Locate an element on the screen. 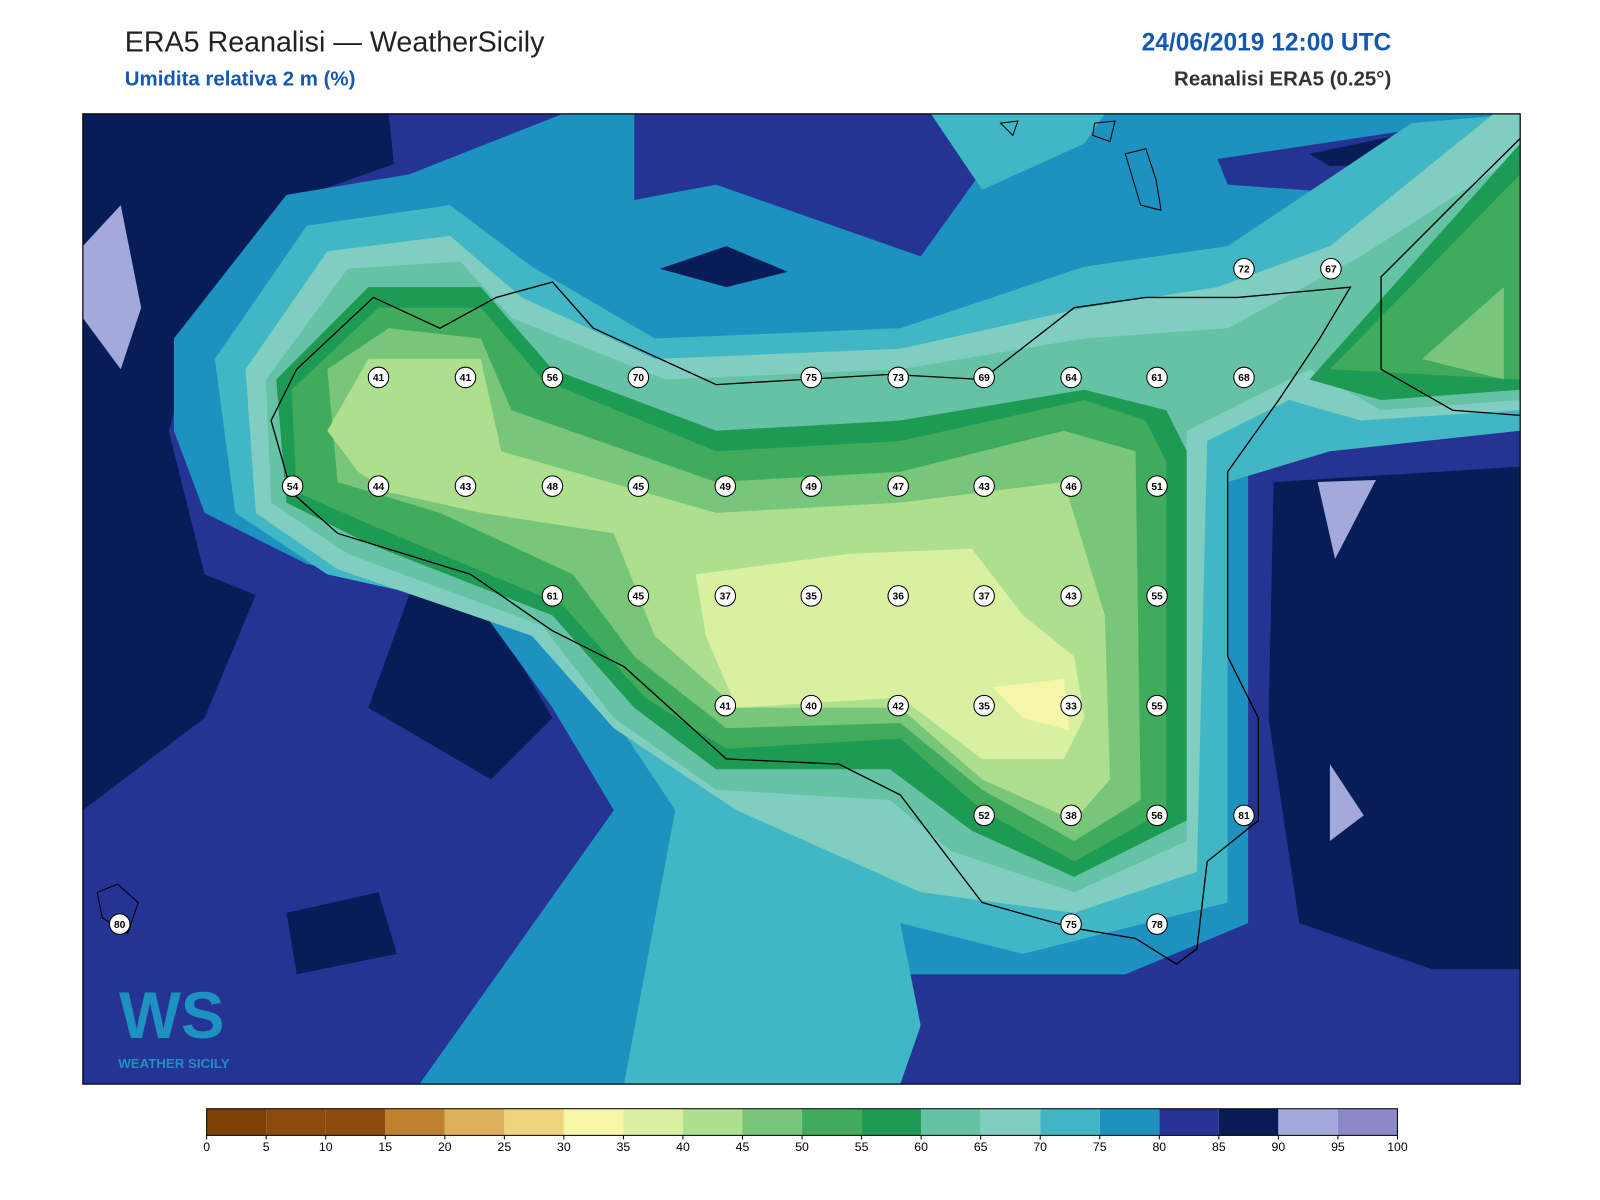 Image resolution: width=1600 pixels, height=1200 pixels. colorbar-tick-label: 95 is located at coordinates (1338, 1147).